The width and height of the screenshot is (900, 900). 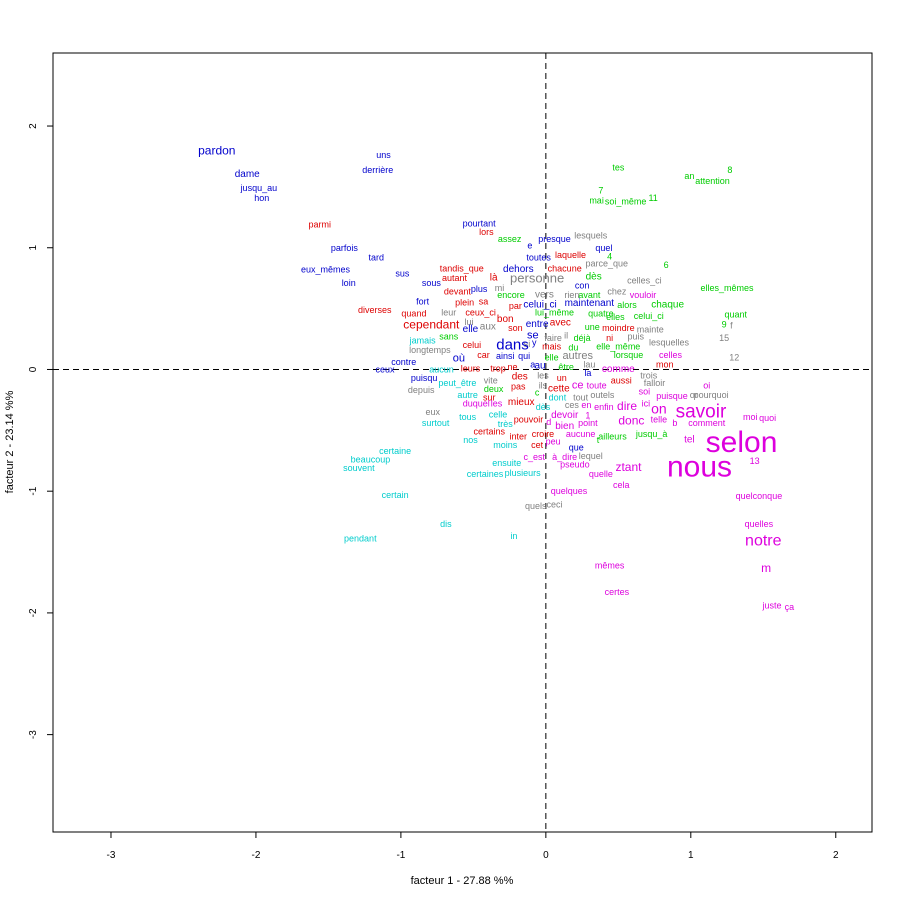 I want to click on point-label: m, so click(x=766, y=568).